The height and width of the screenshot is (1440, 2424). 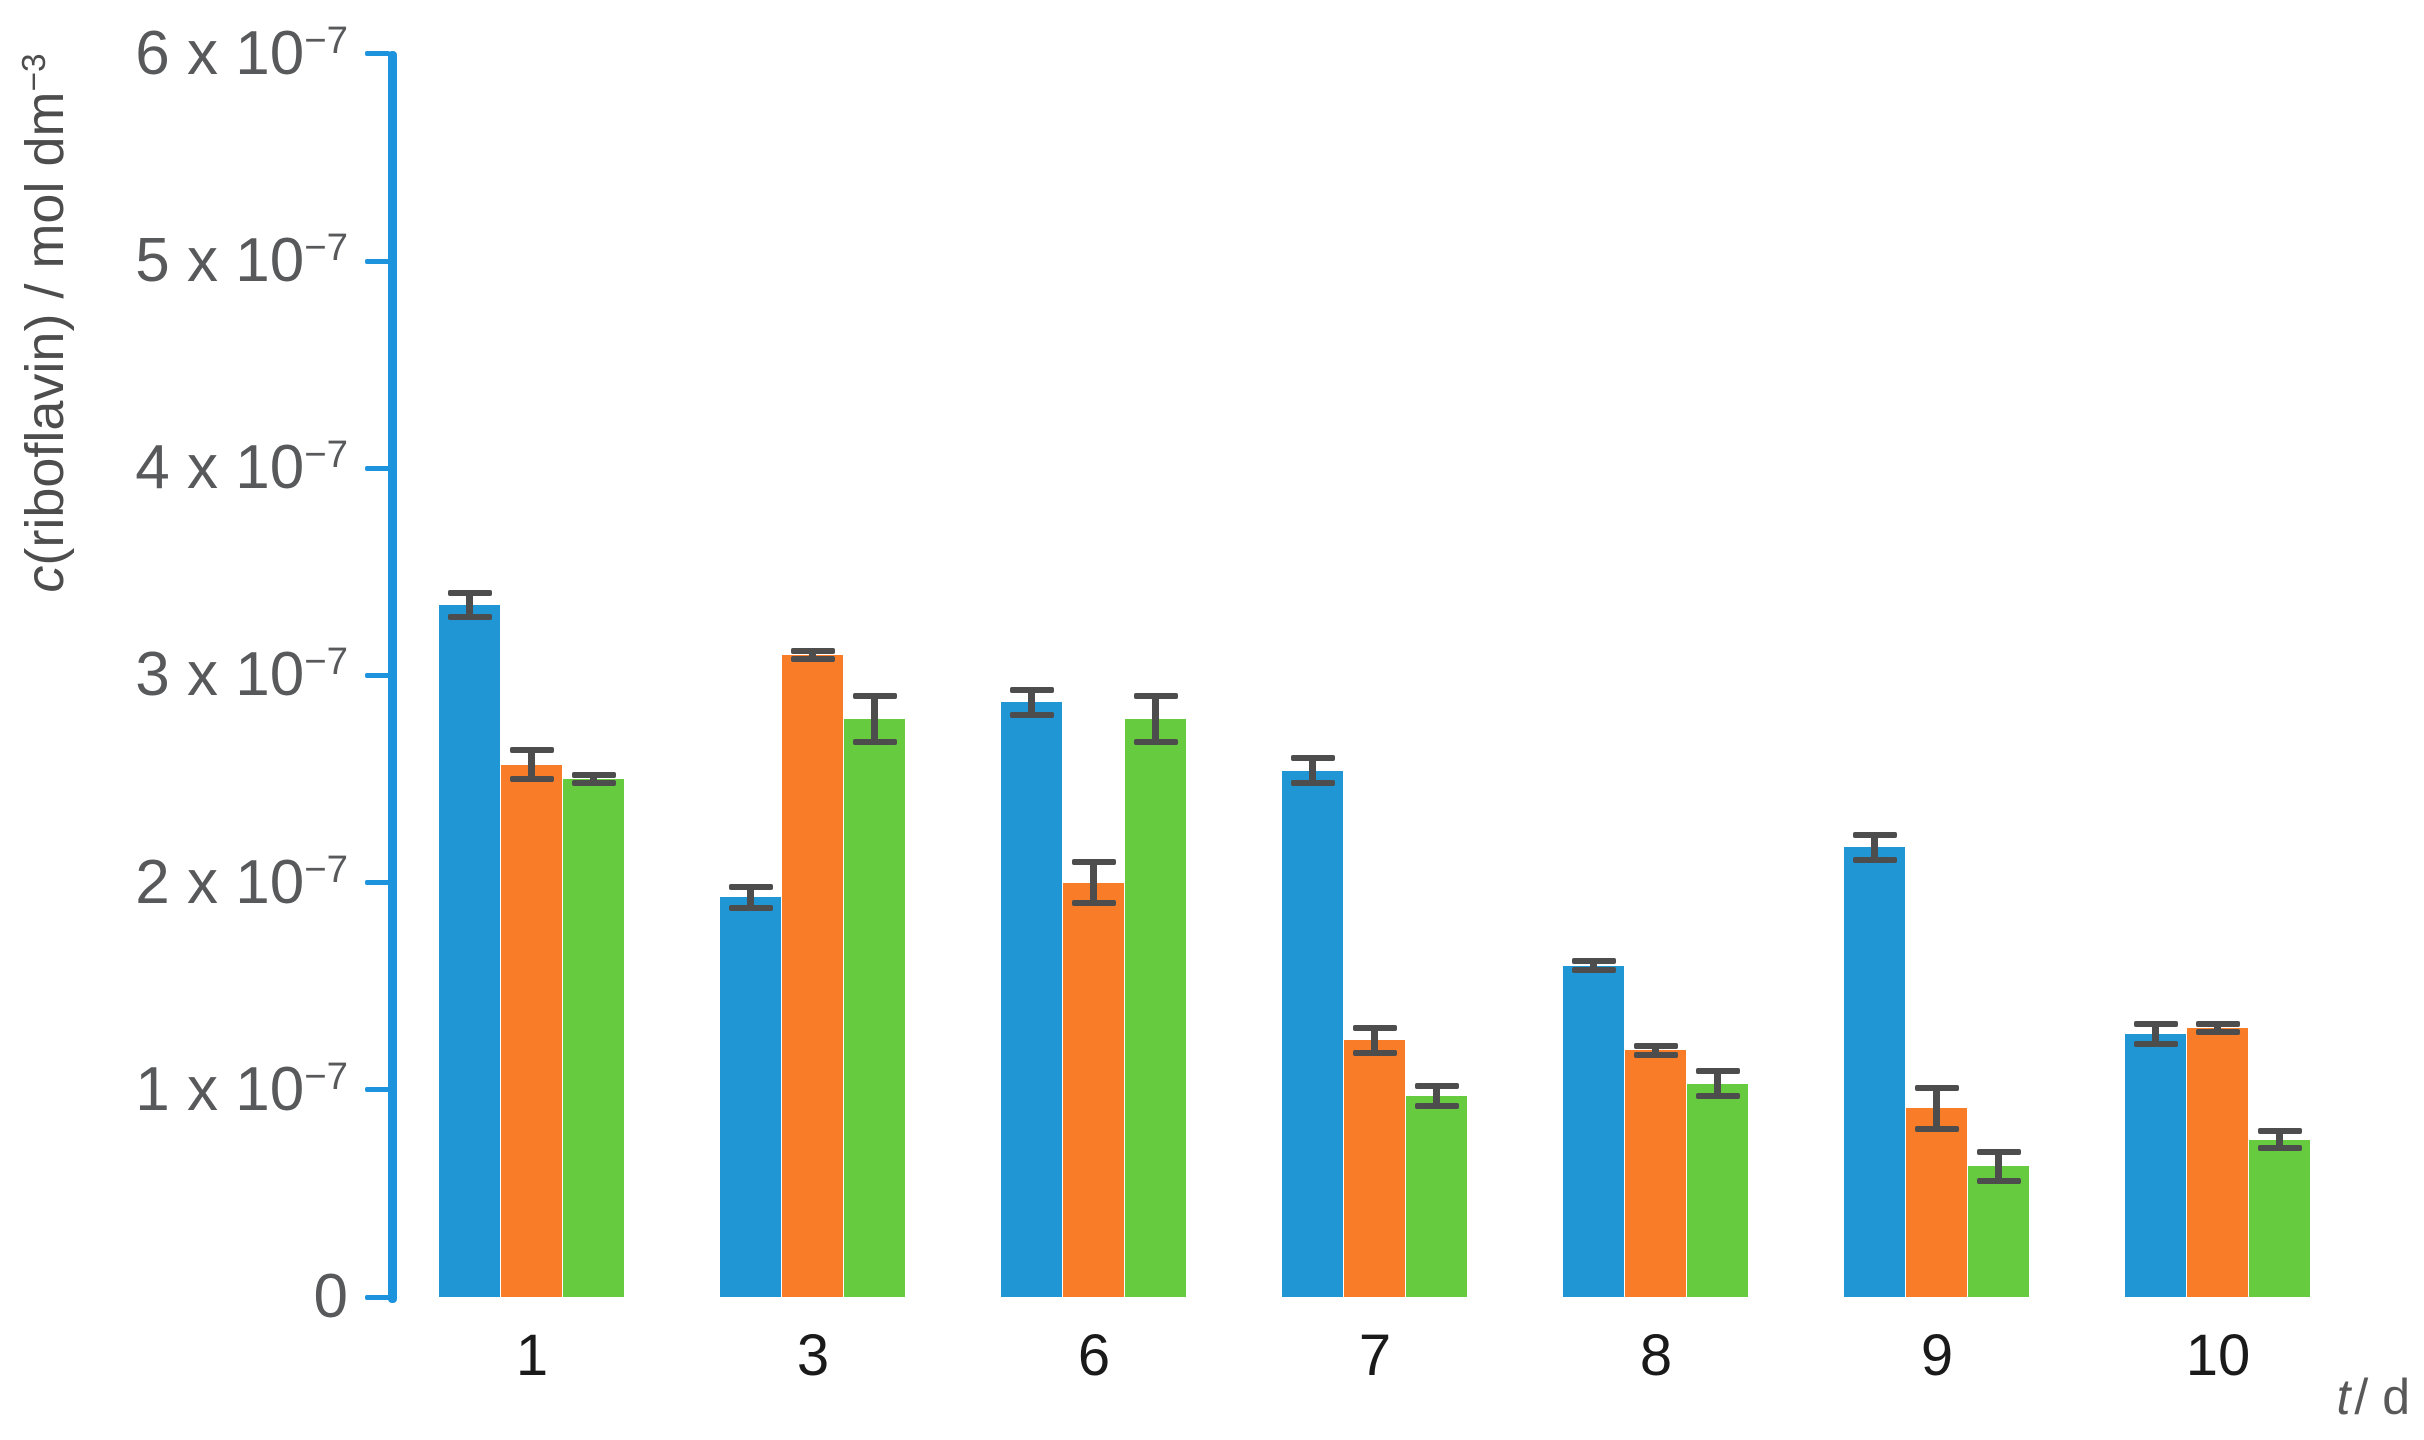 I want to click on y-tick-label-6: 6 x 10⁻⁷, so click(x=241, y=53).